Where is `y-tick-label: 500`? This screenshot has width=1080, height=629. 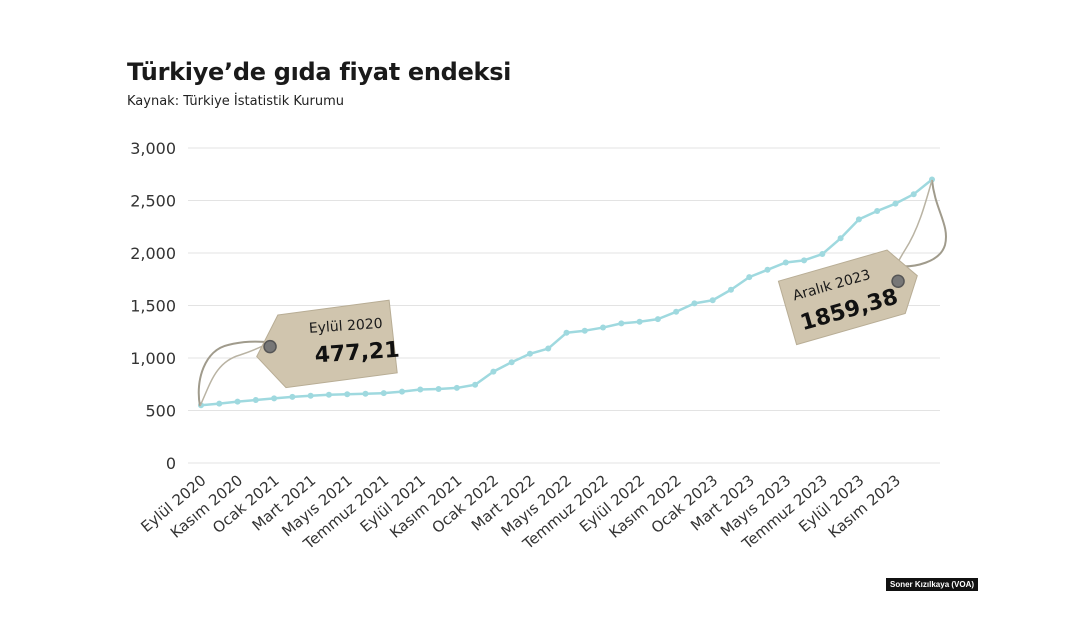
y-tick-label: 500 is located at coordinates (160, 411).